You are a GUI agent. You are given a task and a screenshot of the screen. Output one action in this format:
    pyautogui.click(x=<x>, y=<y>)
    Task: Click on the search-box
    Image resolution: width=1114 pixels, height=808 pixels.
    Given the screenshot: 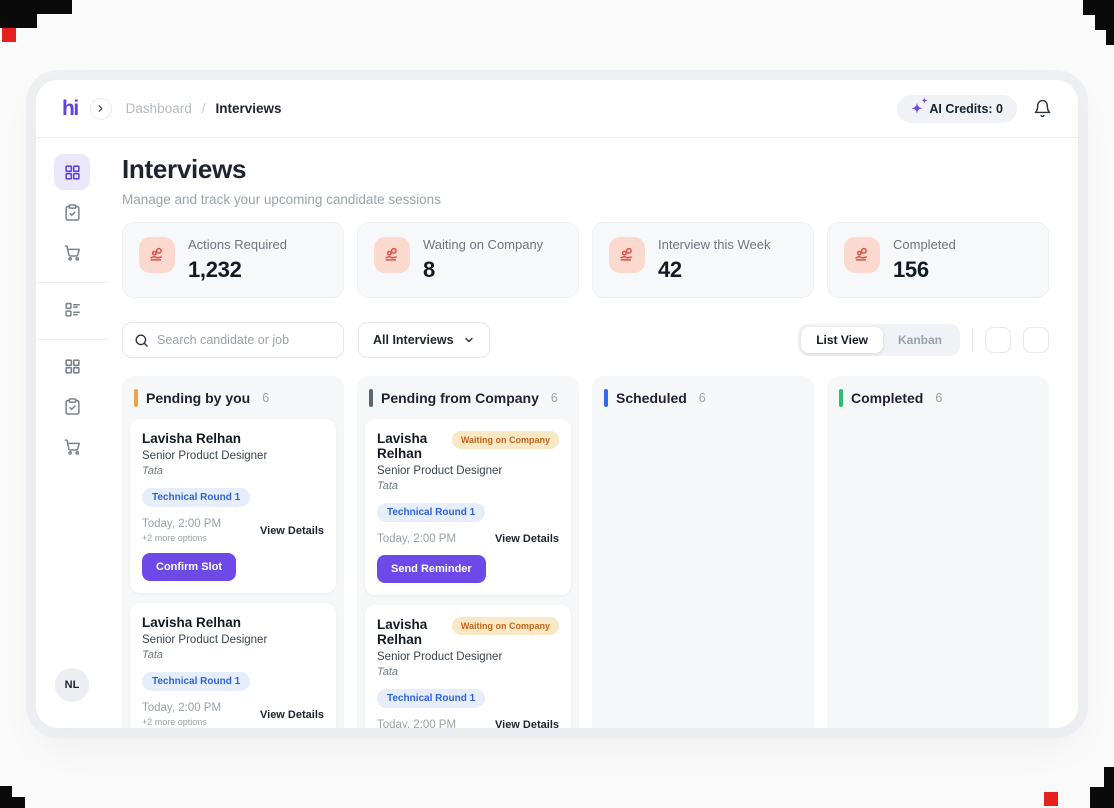 What is the action you would take?
    pyautogui.click(x=233, y=340)
    